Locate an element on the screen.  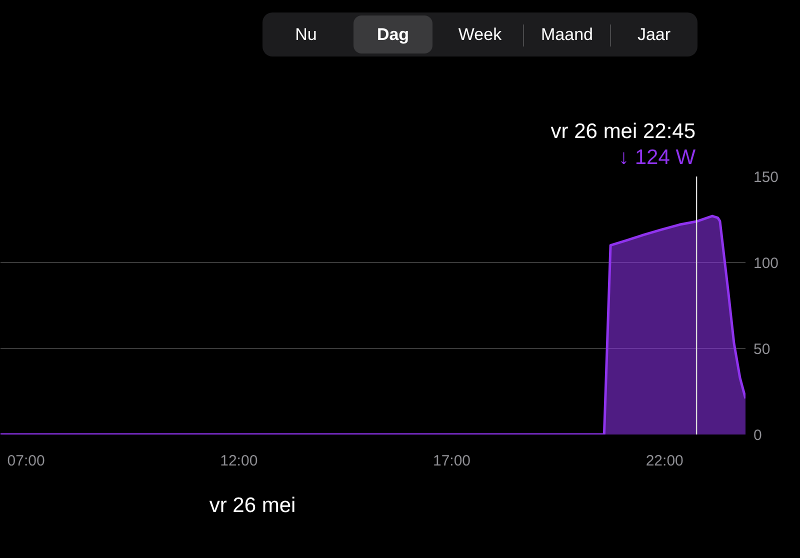
y-tick-label: 150 is located at coordinates (766, 177).